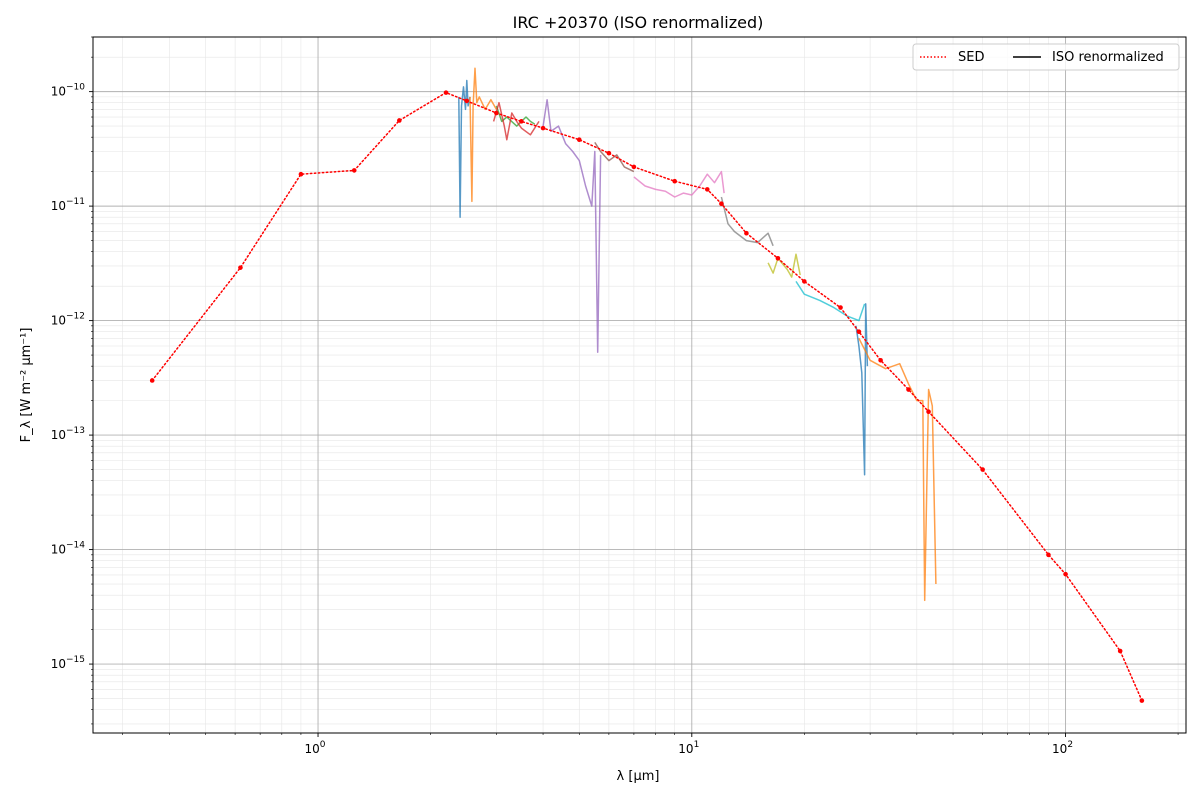 The width and height of the screenshot is (1200, 800). Describe the element at coordinates (1108, 57) in the screenshot. I see `legend-iso-label: ISO renormalized` at that location.